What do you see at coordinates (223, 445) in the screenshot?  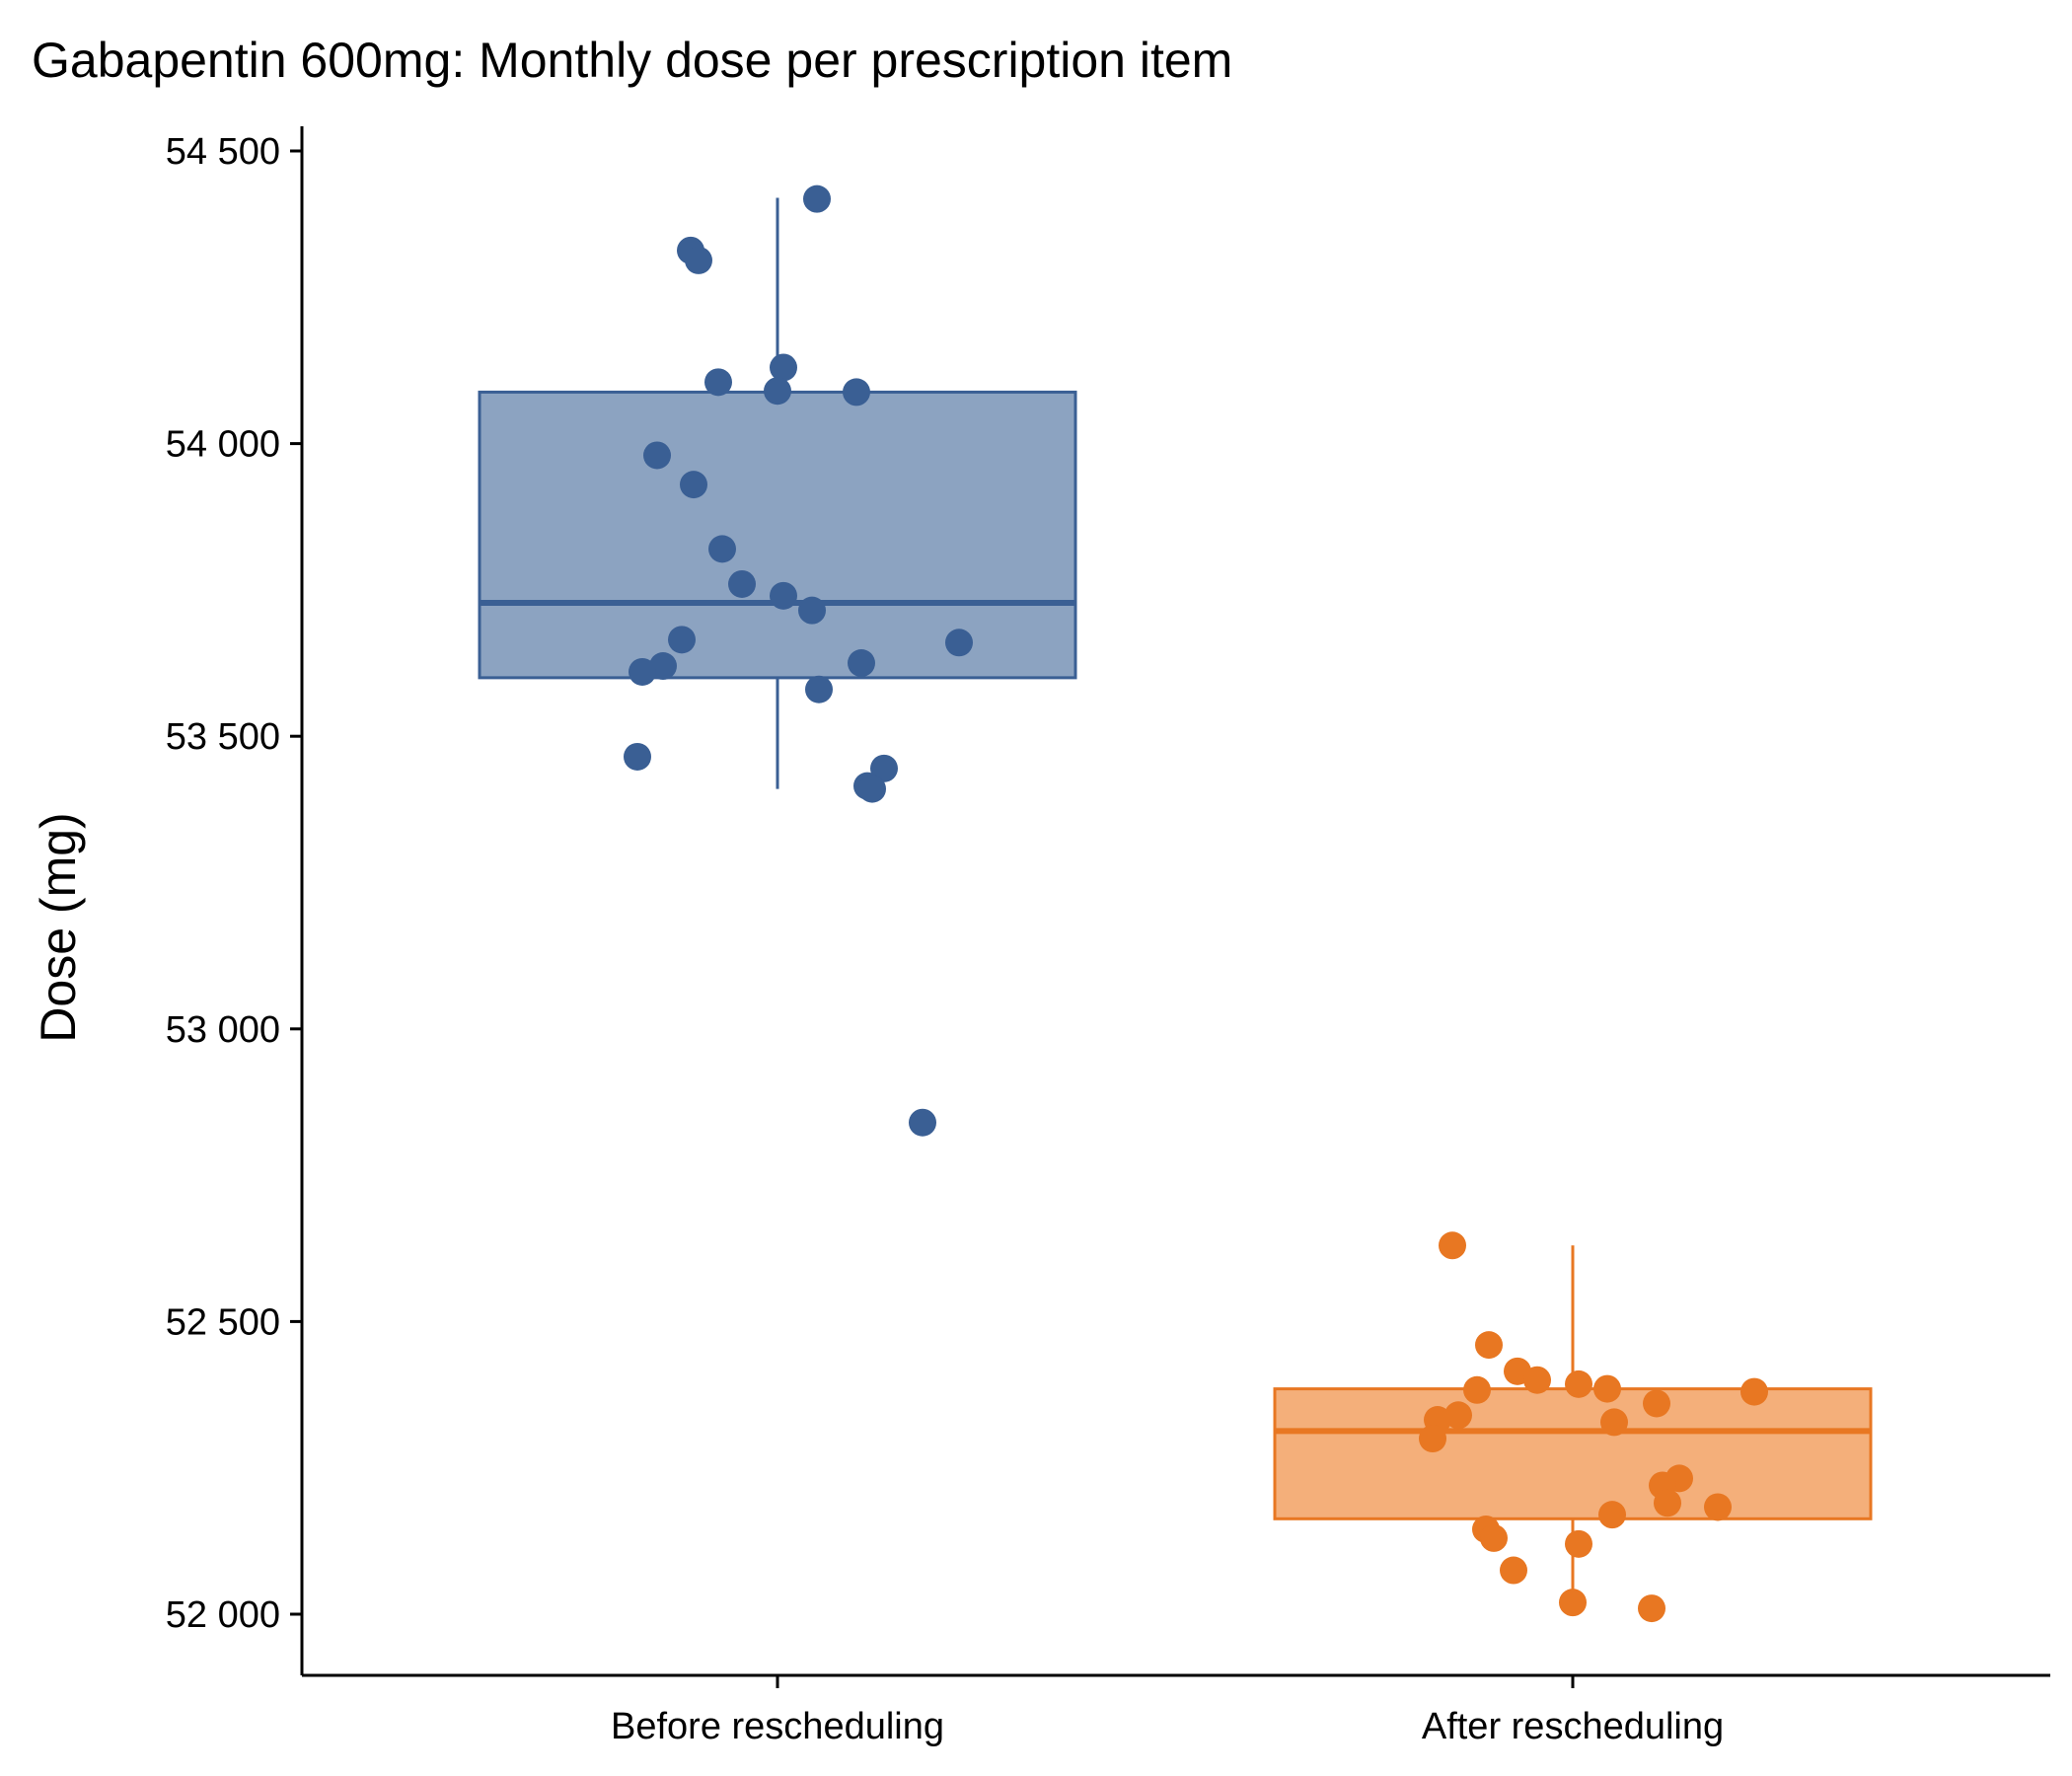 I see `y-tick-label: 54 000` at bounding box center [223, 445].